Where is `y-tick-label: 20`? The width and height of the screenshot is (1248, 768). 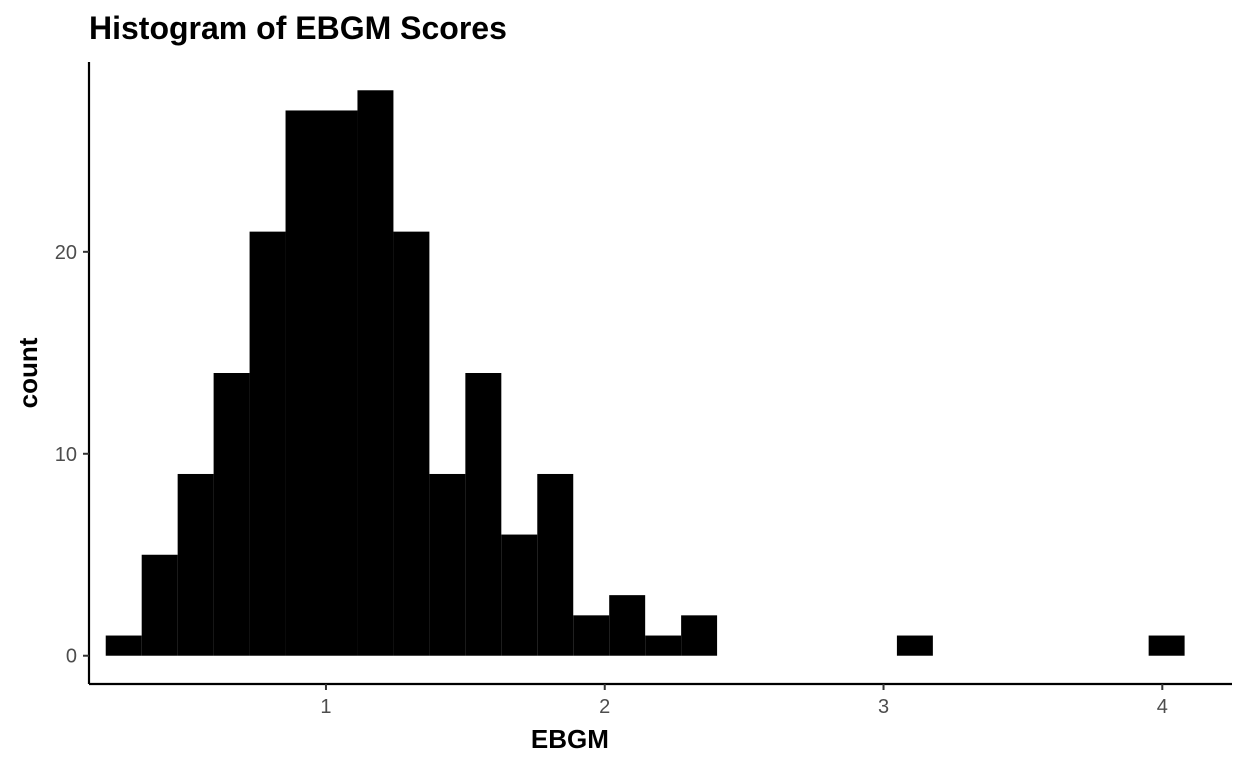
y-tick-label: 20 is located at coordinates (66, 253).